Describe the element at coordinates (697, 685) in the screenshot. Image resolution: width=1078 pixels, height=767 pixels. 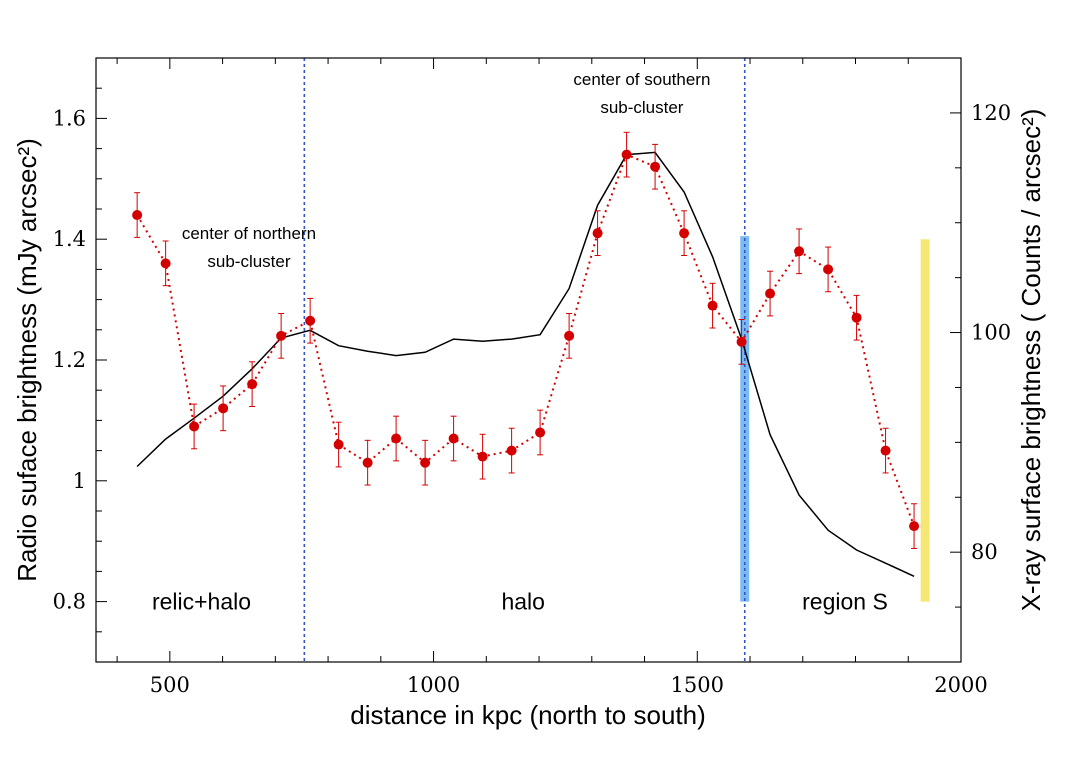
I see `x-tick-label: 1500` at that location.